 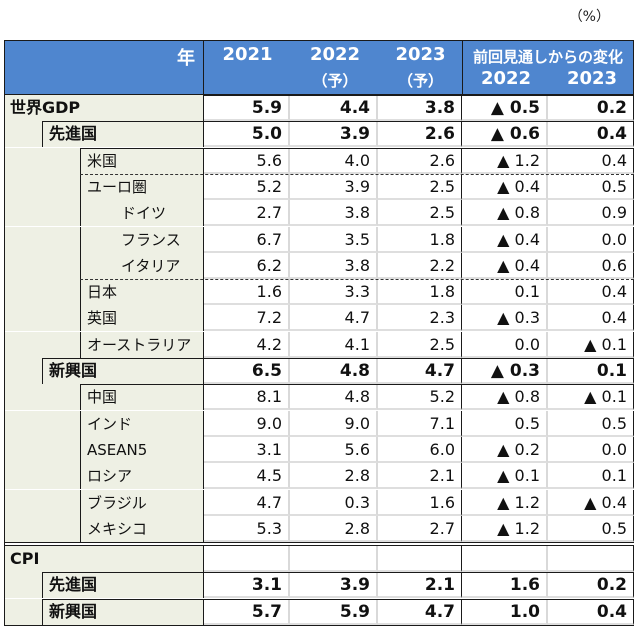 I want to click on header-change-2022-label: 2022, so click(x=506, y=78).